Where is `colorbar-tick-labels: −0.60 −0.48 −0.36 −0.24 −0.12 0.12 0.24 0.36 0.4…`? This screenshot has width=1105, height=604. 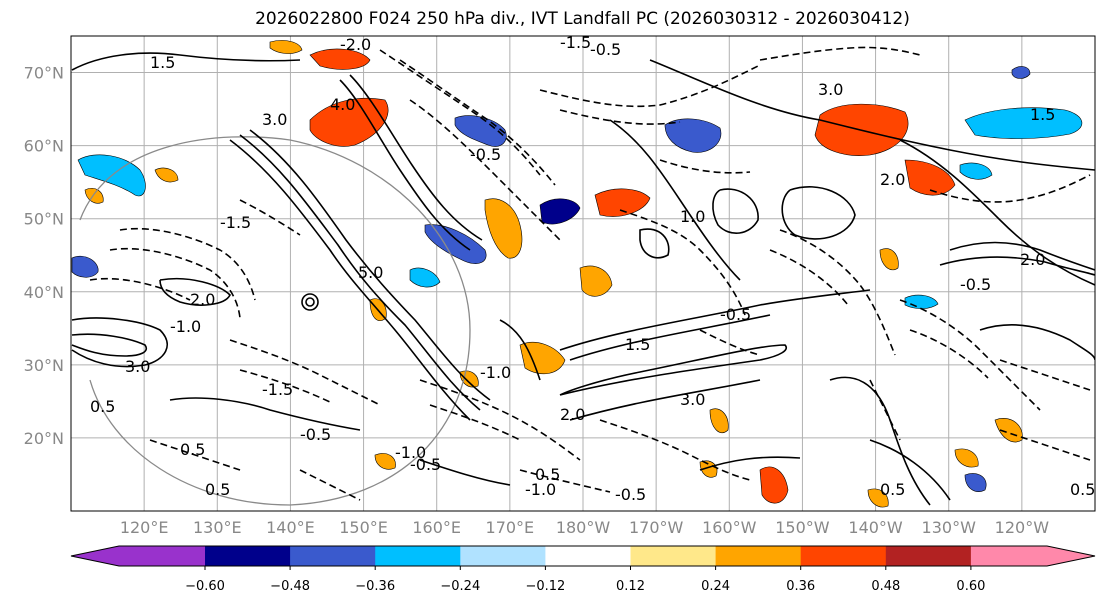 colorbar-tick-labels: −0.60 −0.48 −0.36 −0.24 −0.12 0.12 0.24 0.36 0.4… is located at coordinates (585, 580).